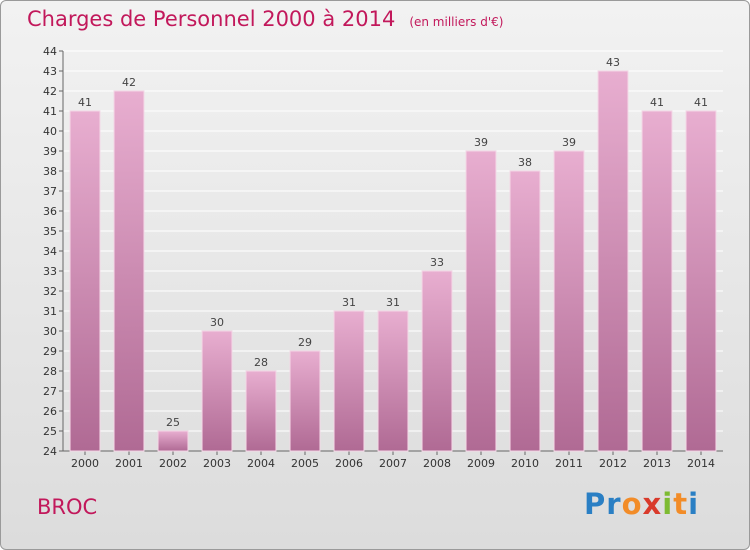 The height and width of the screenshot is (550, 750). Describe the element at coordinates (569, 301) in the screenshot. I see `bar-2011` at that location.